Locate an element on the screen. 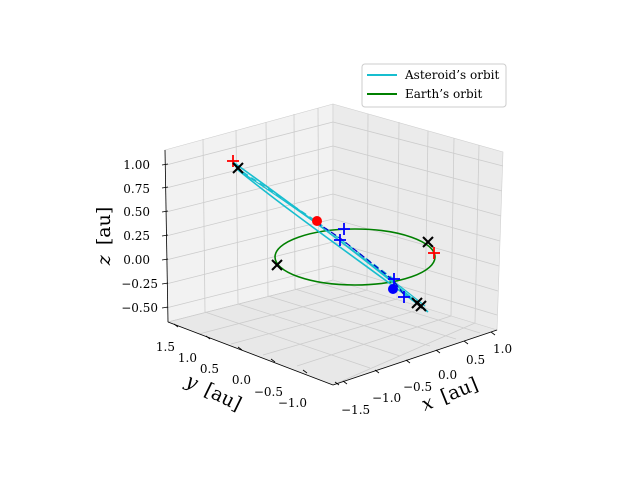  y-tick-labels: −1.0 −0.5 0.0 0.5 1.0 1.5 is located at coordinates (231, 375).